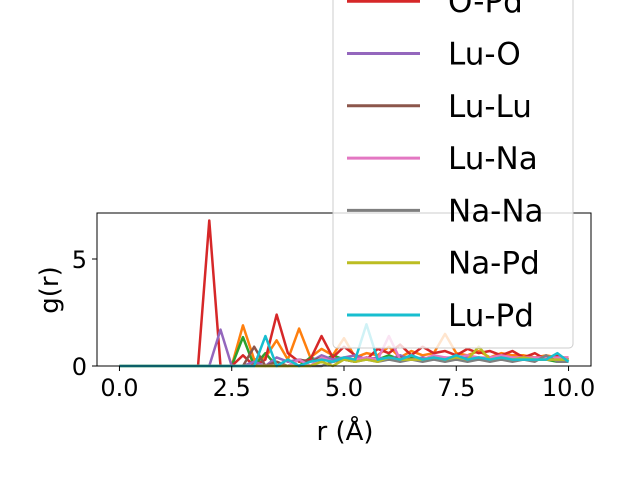 This screenshot has width=640, height=480. What do you see at coordinates (484, 55) in the screenshot?
I see `legend-label: Lu-O` at bounding box center [484, 55].